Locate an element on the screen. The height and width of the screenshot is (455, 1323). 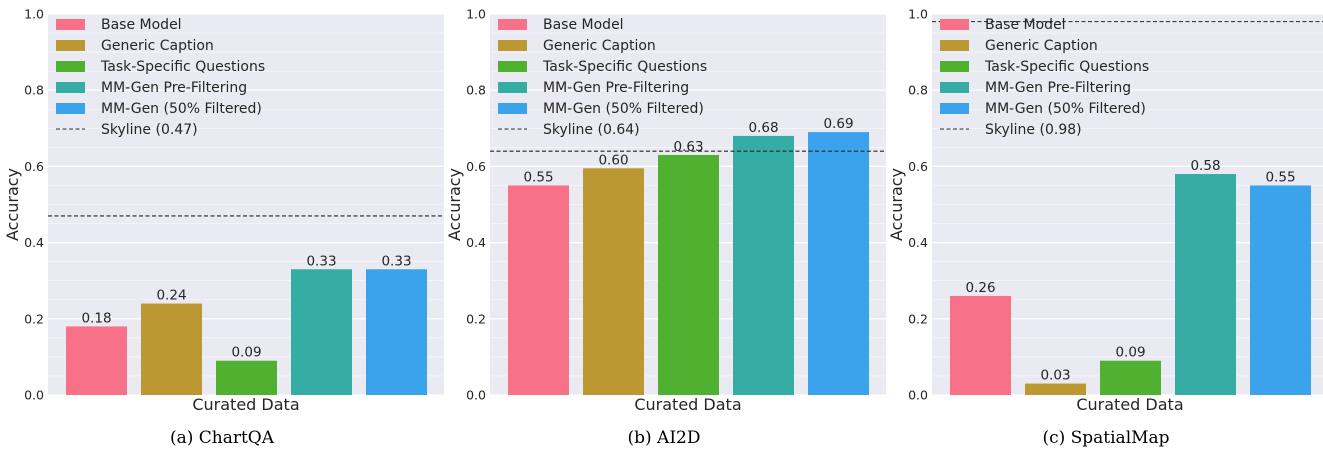
legend-label-skyline: Skyline (0.64) is located at coordinates (591, 130).